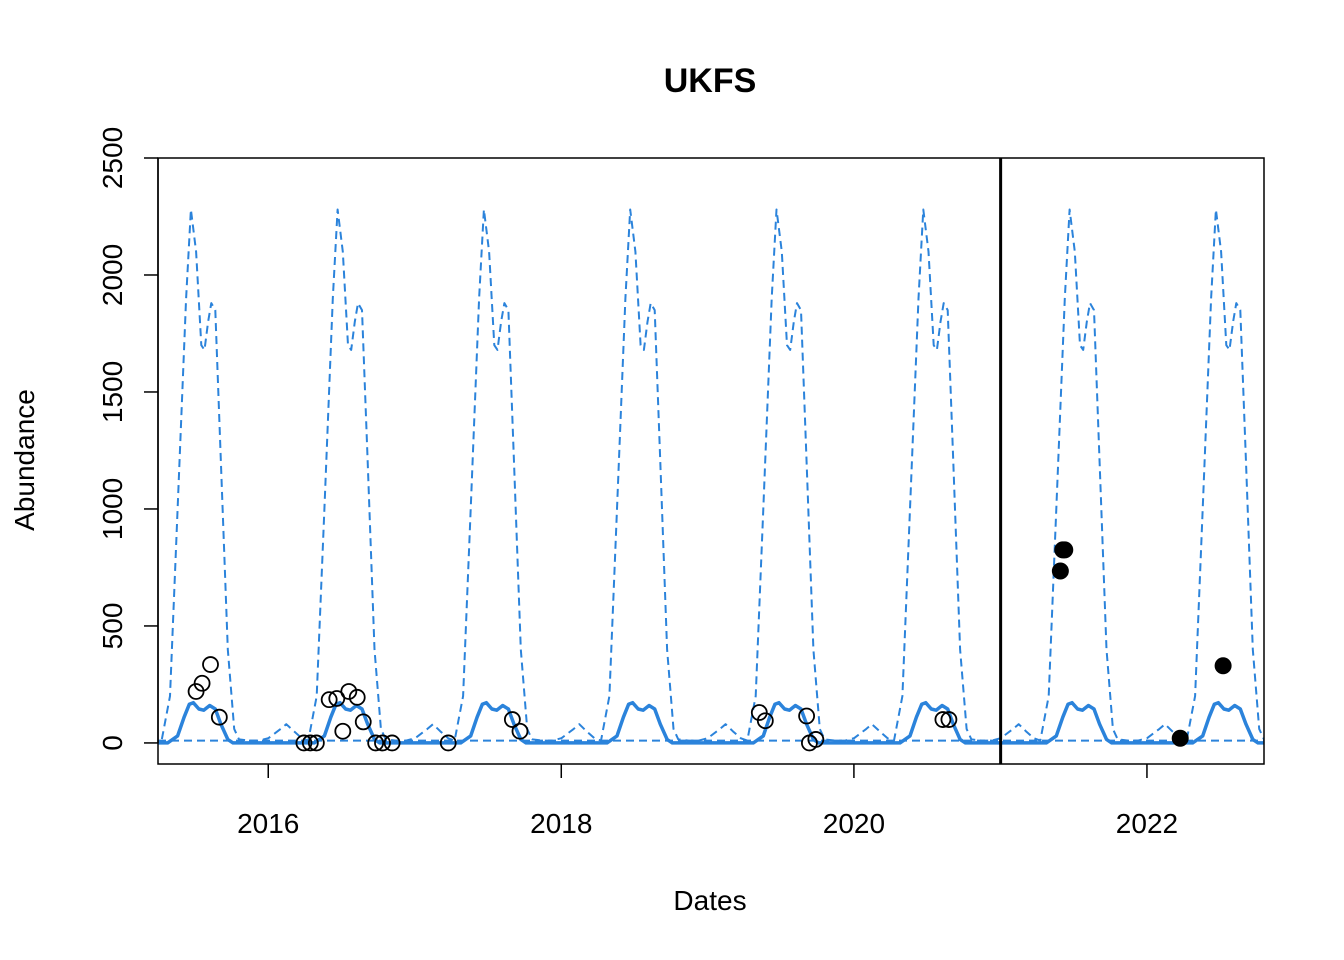  I want to click on x-tick-label: 2016, so click(268, 823).